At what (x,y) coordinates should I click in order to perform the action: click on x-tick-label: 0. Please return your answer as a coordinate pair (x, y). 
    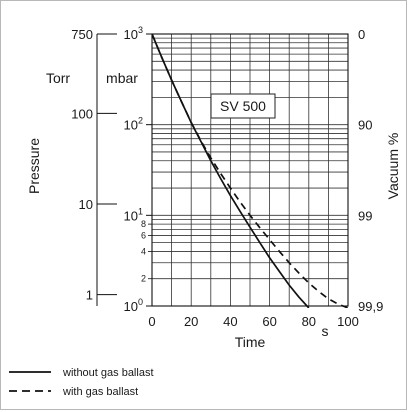
    Looking at the image, I should click on (151, 321).